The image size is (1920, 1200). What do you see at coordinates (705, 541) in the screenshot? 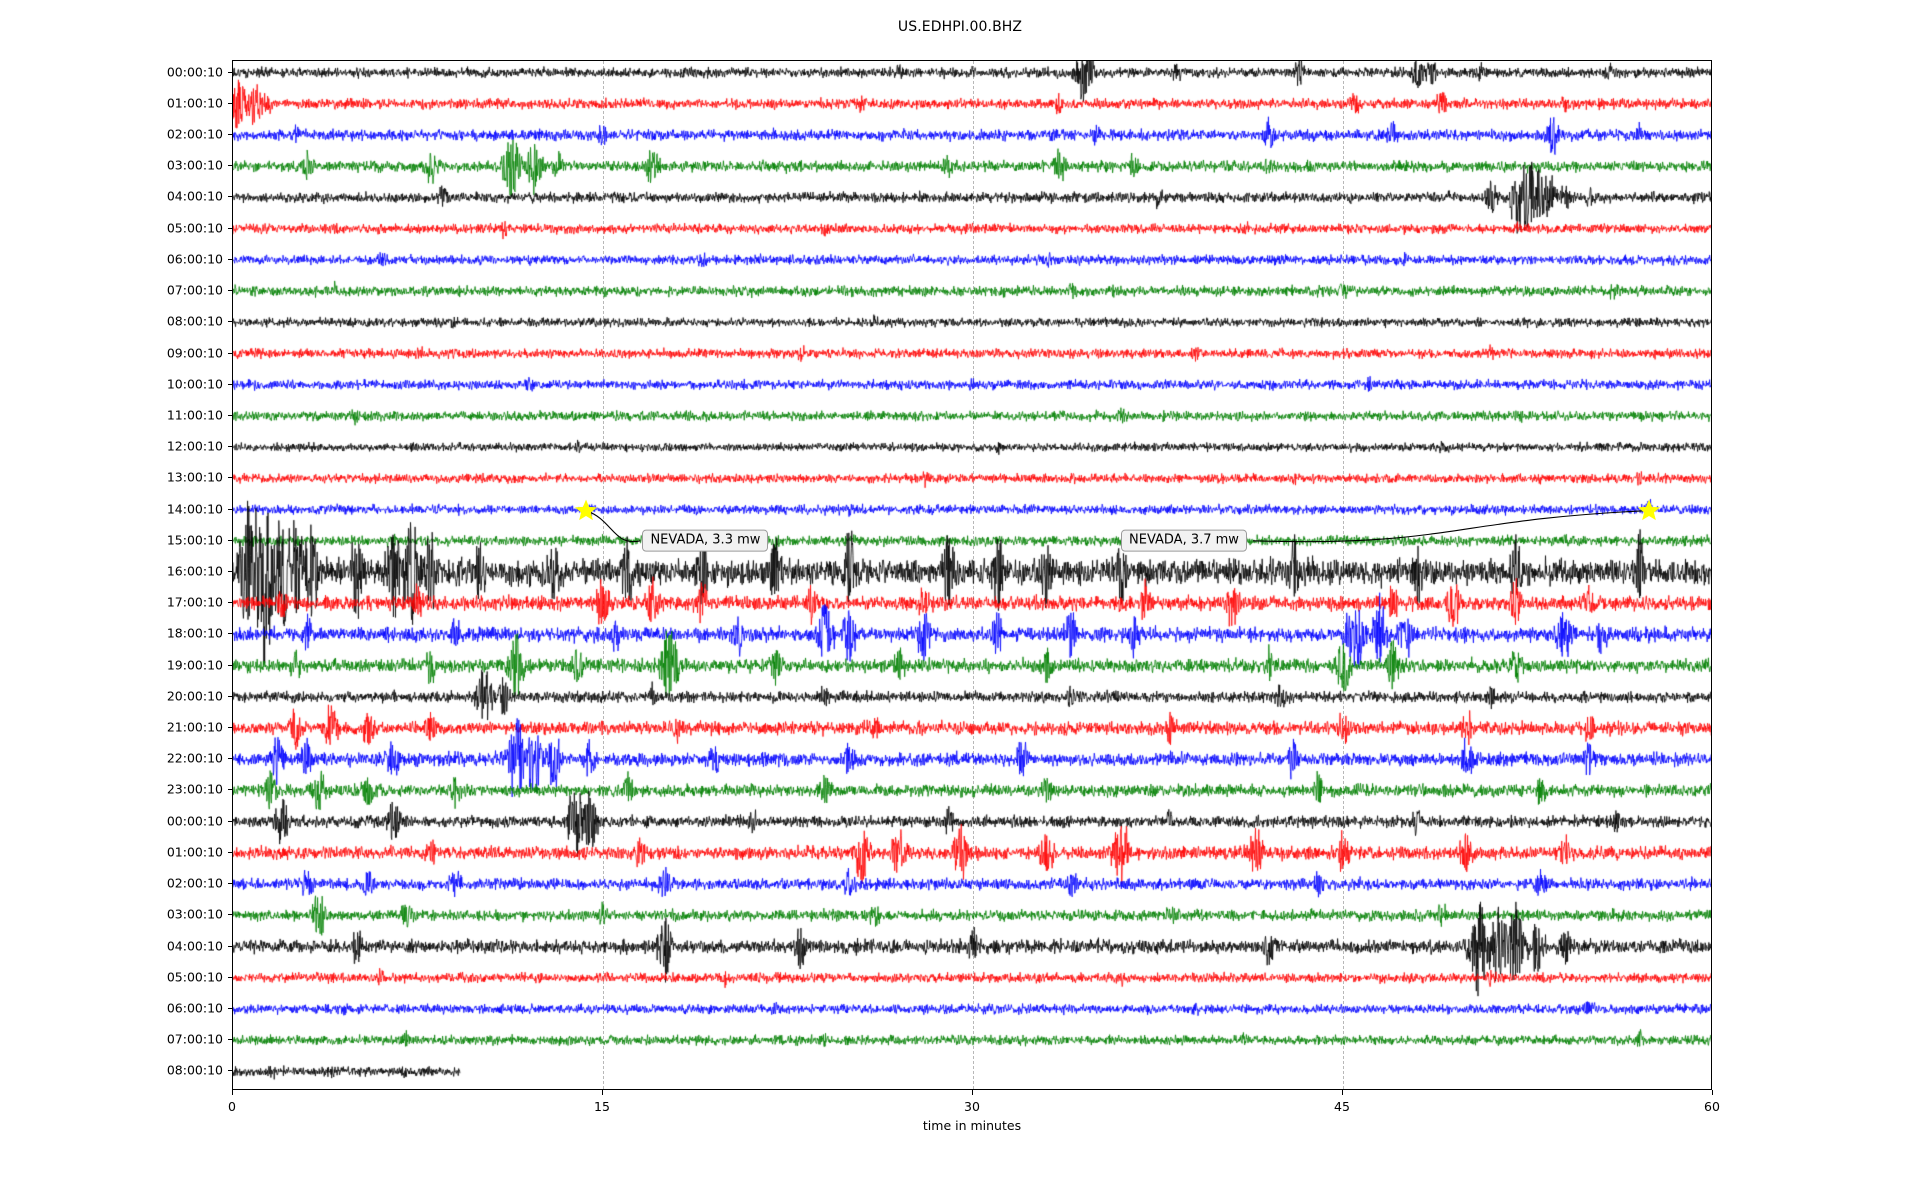
I see `annotation-label-nevada-33: NEVADA, 3.3 mw` at bounding box center [705, 541].